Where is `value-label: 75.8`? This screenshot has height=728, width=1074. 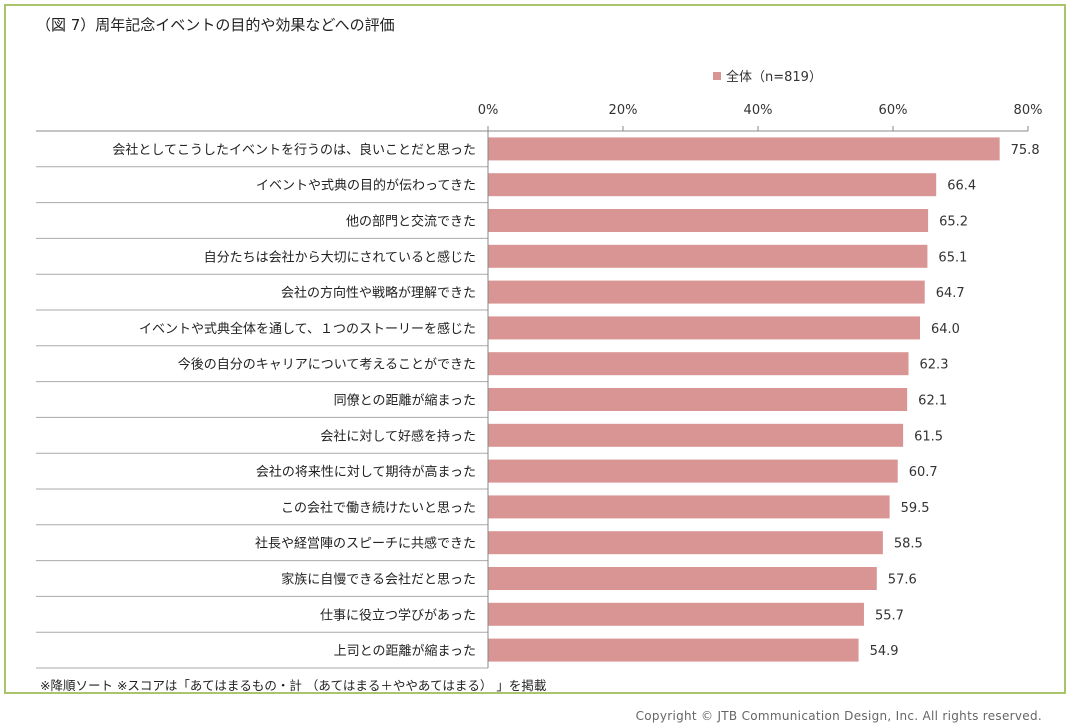
value-label: 75.8 is located at coordinates (1025, 150).